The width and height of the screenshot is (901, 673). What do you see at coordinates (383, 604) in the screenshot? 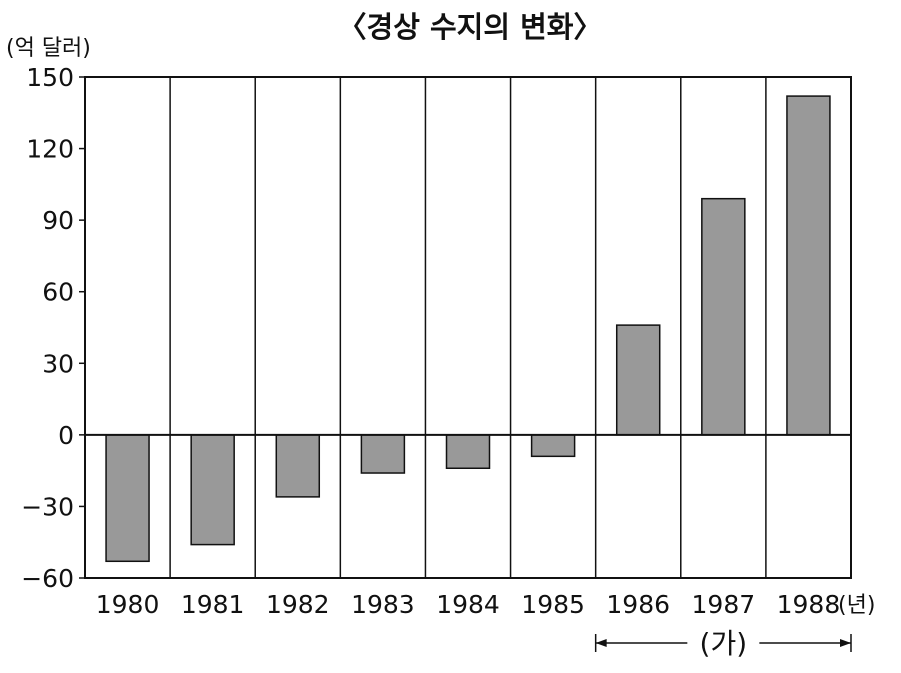
I see `x-tick-label: 1983` at bounding box center [383, 604].